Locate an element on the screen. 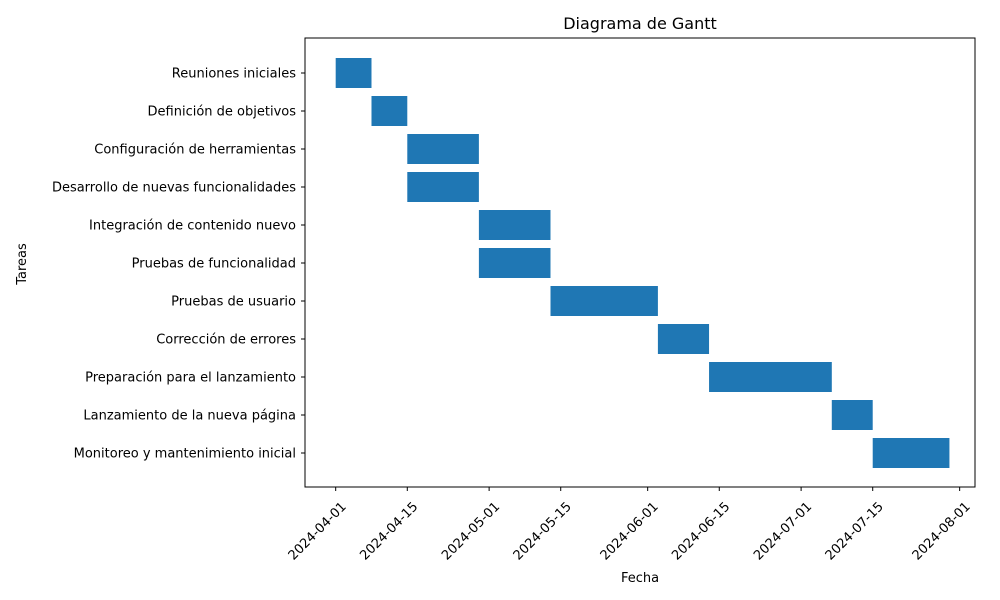 Image resolution: width=1000 pixels, height=600 pixels. x-tick-label: 2024-04-15 is located at coordinates (389, 531).